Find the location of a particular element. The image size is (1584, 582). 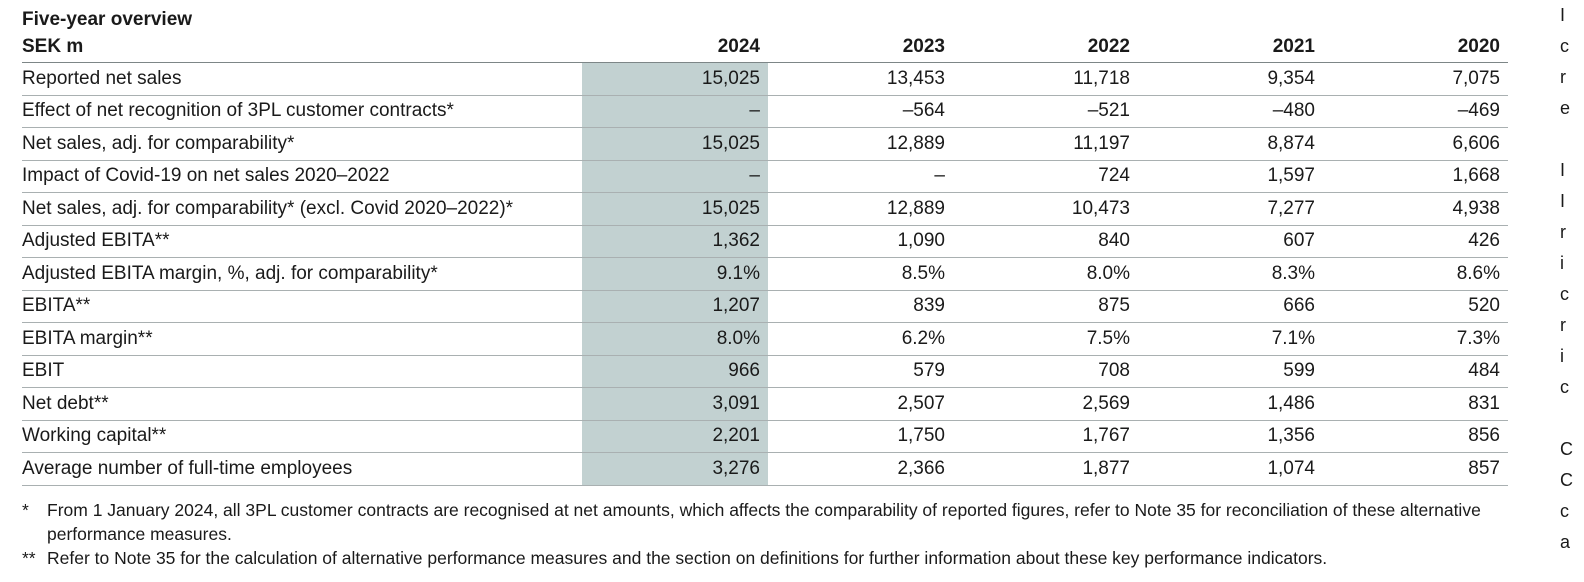

cell-2022: 8.0% is located at coordinates (1045, 274).